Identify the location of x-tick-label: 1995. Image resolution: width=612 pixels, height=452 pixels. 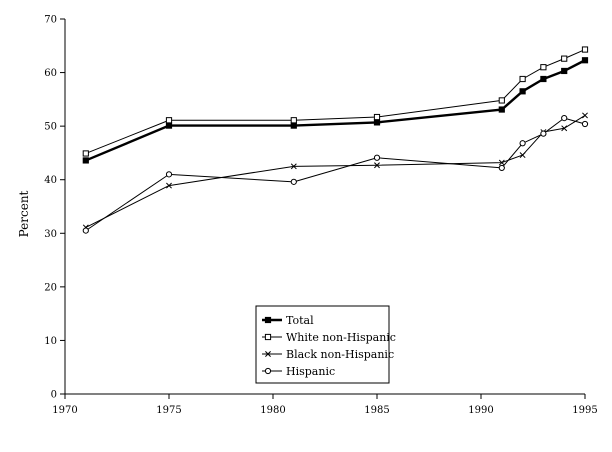
(584, 410).